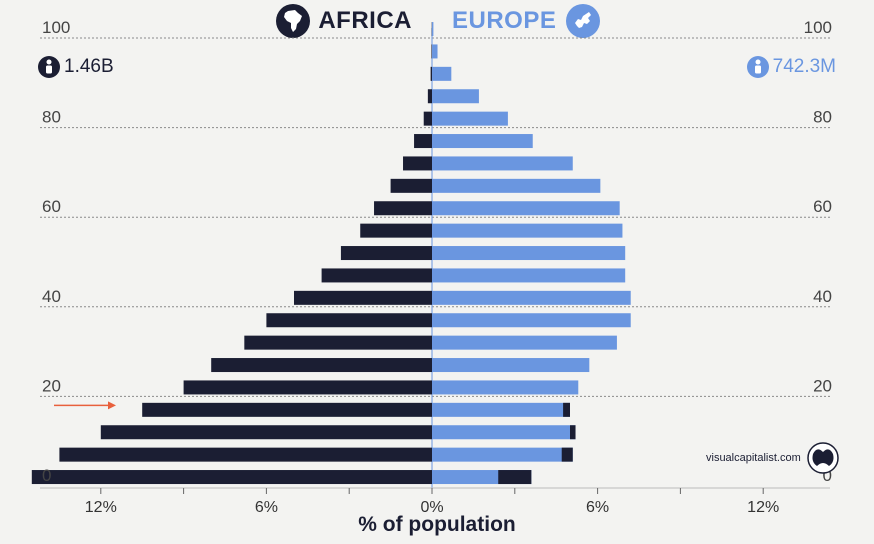  What do you see at coordinates (51, 296) in the screenshot?
I see `y-tick-label-left: 40` at bounding box center [51, 296].